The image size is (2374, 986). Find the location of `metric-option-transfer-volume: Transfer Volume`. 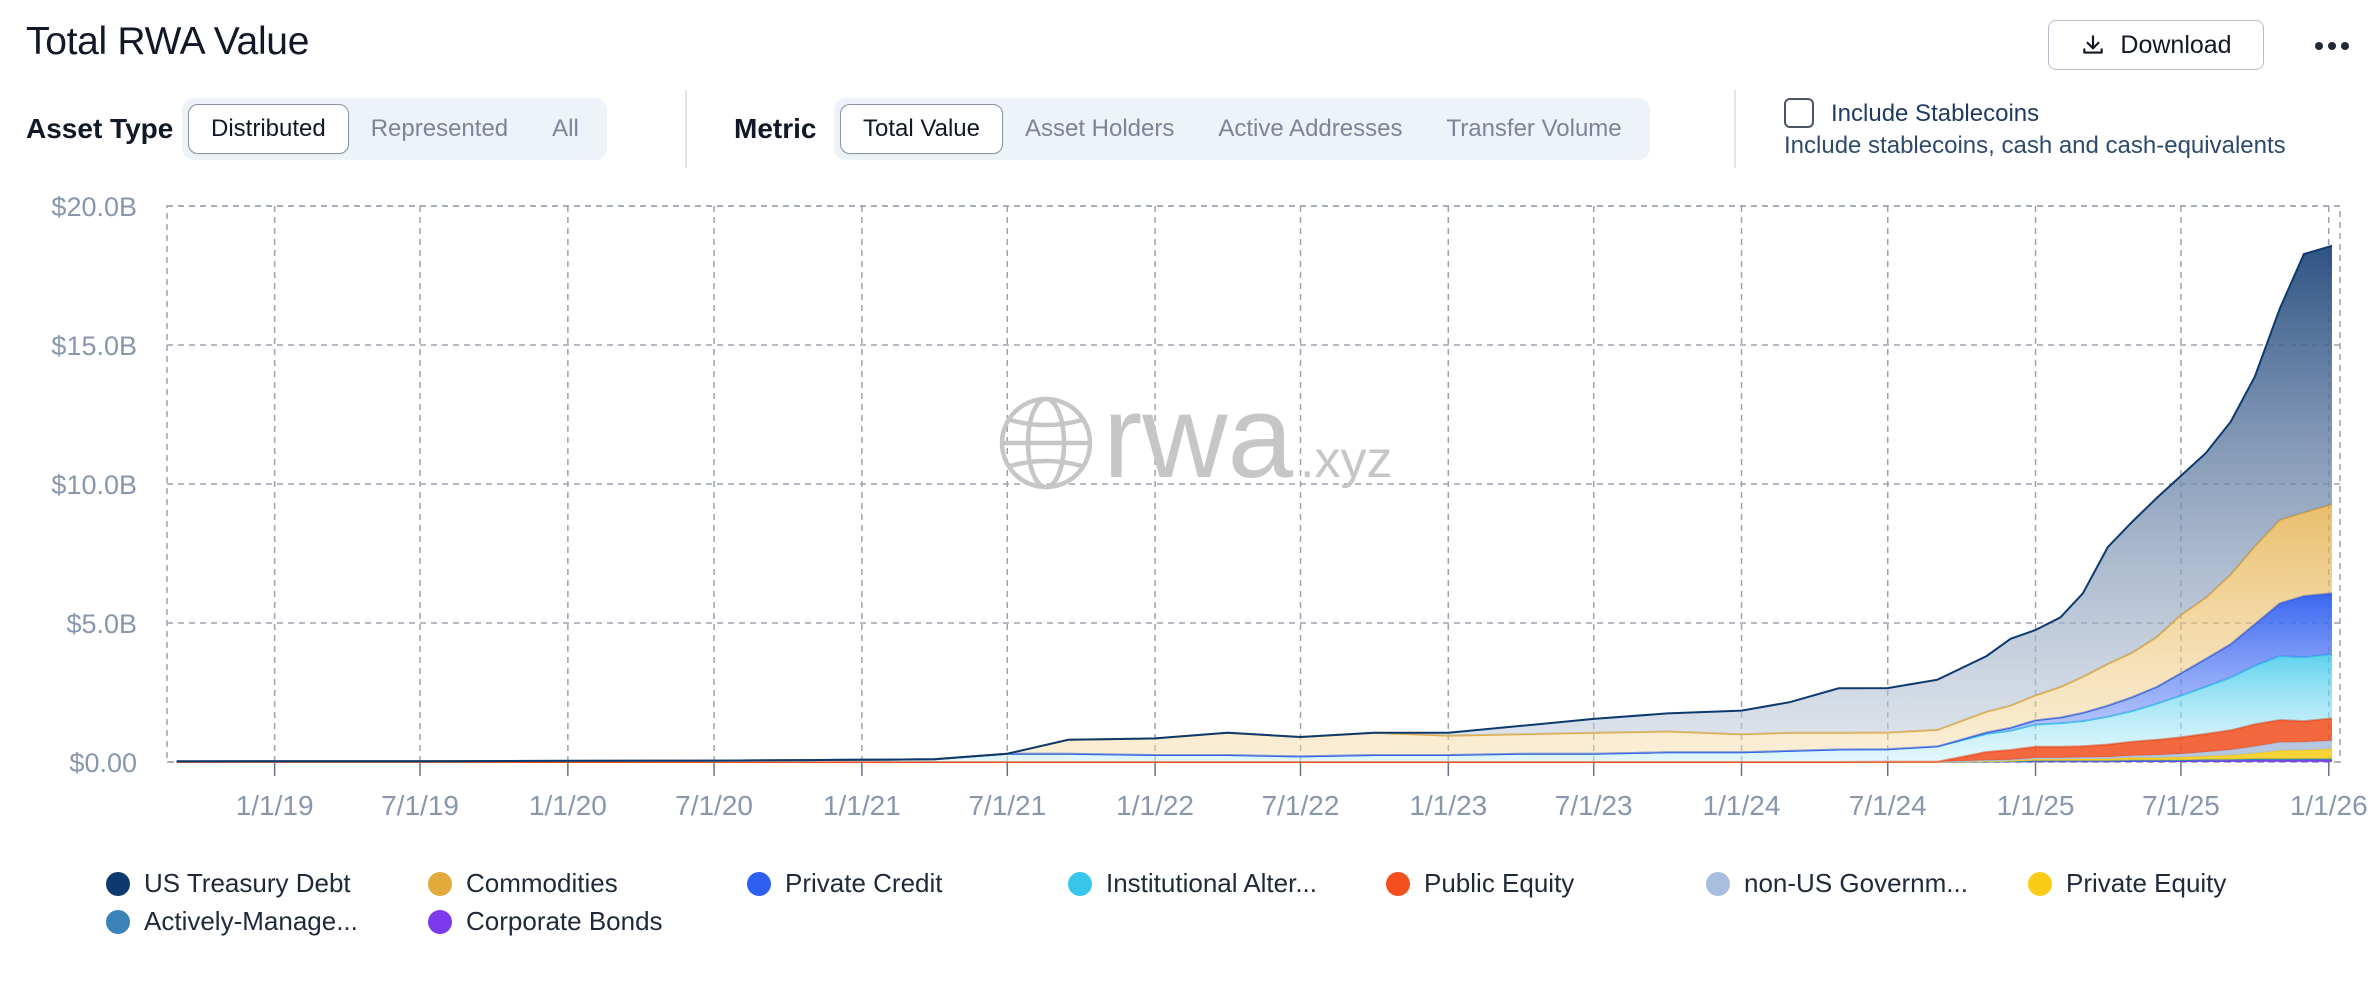

metric-option-transfer-volume: Transfer Volume is located at coordinates (1534, 128).